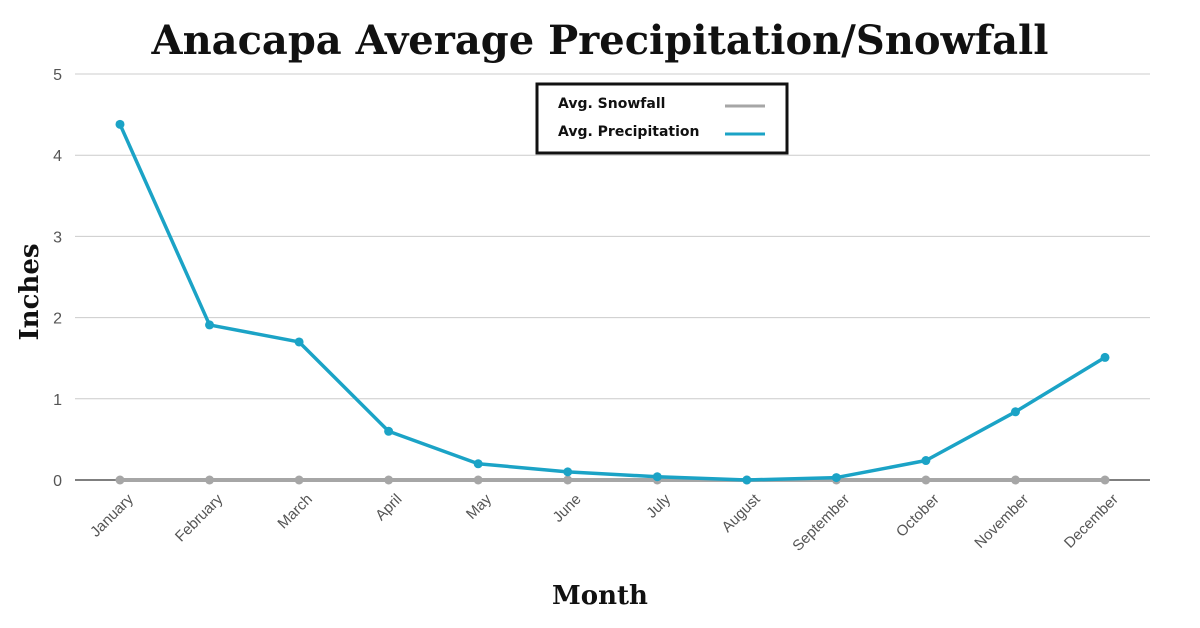  Describe the element at coordinates (1001, 521) in the screenshot. I see `x-tick-label: November` at that location.